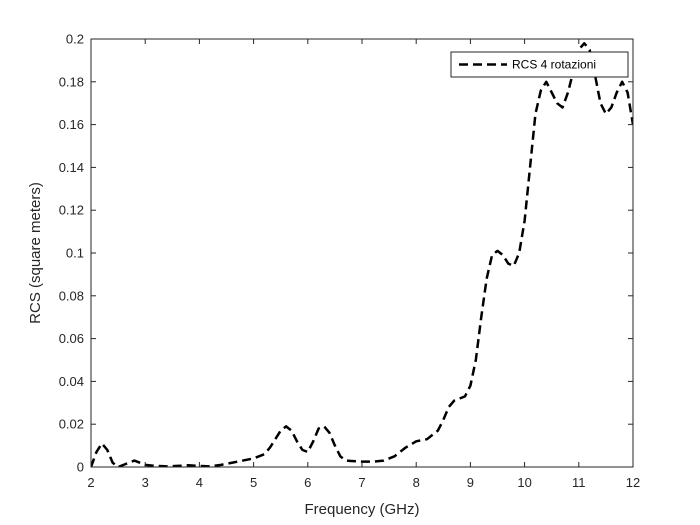  Describe the element at coordinates (75, 39) in the screenshot. I see `y-tick-label: 0.2` at that location.